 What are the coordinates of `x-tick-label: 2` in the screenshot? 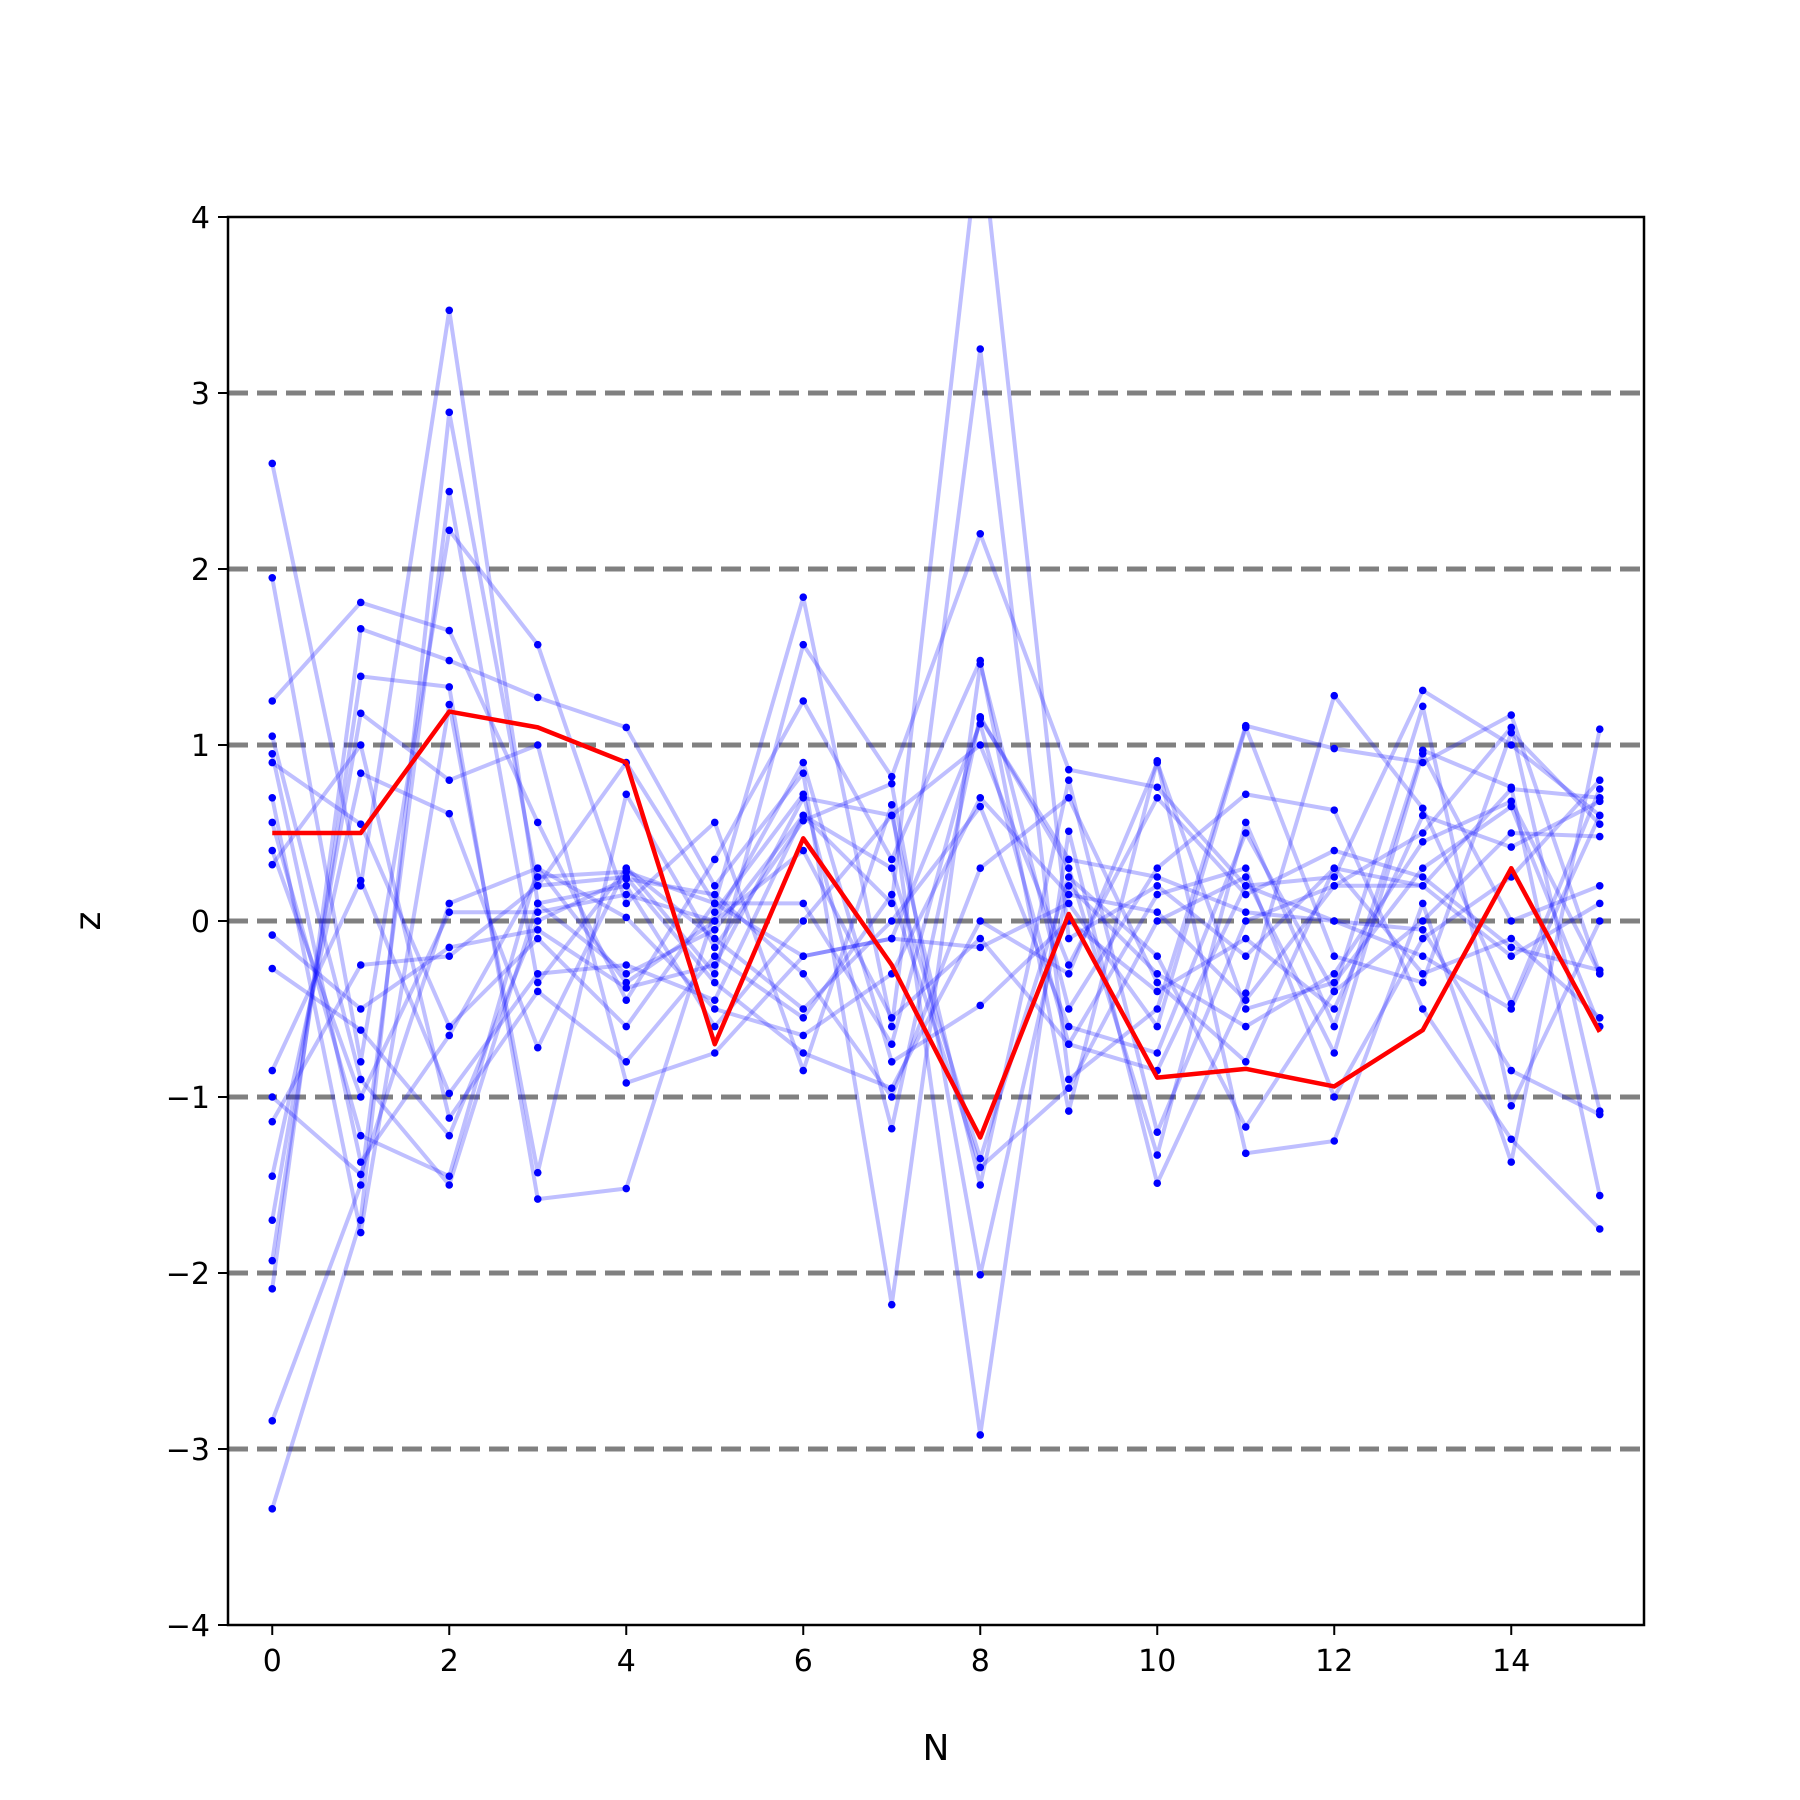 It's located at (449, 1661).